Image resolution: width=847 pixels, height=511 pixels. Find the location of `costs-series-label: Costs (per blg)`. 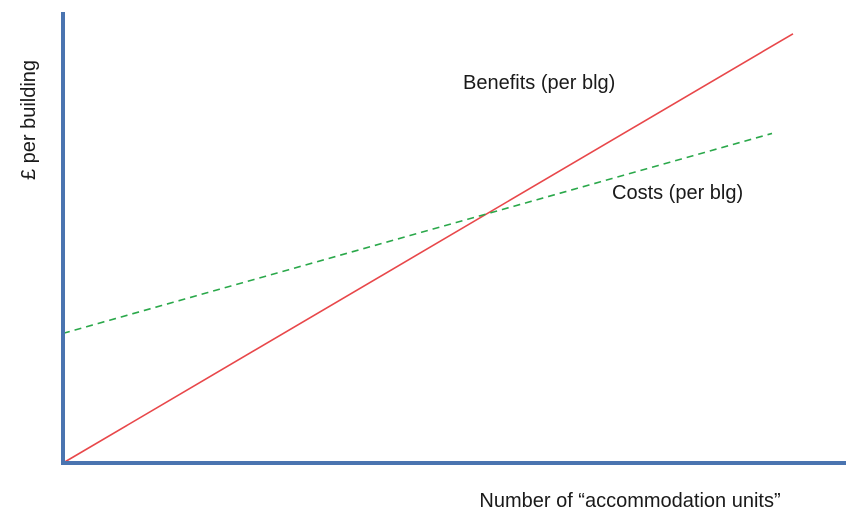

costs-series-label: Costs (per blg) is located at coordinates (677, 193).